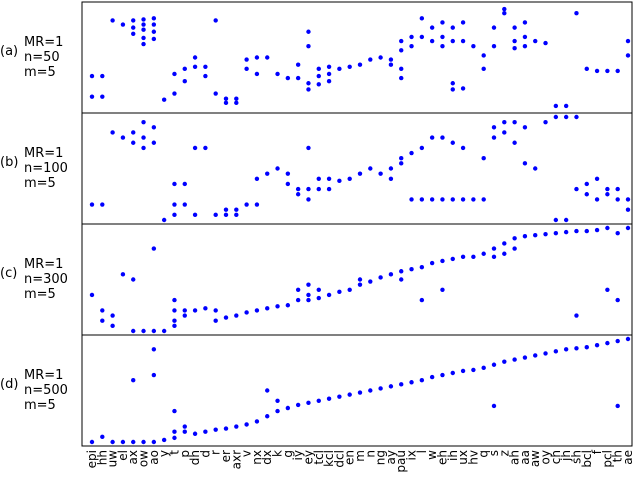 This screenshot has height=478, width=640. What do you see at coordinates (360, 456) in the screenshot?
I see `x-tick-label: m` at bounding box center [360, 456].